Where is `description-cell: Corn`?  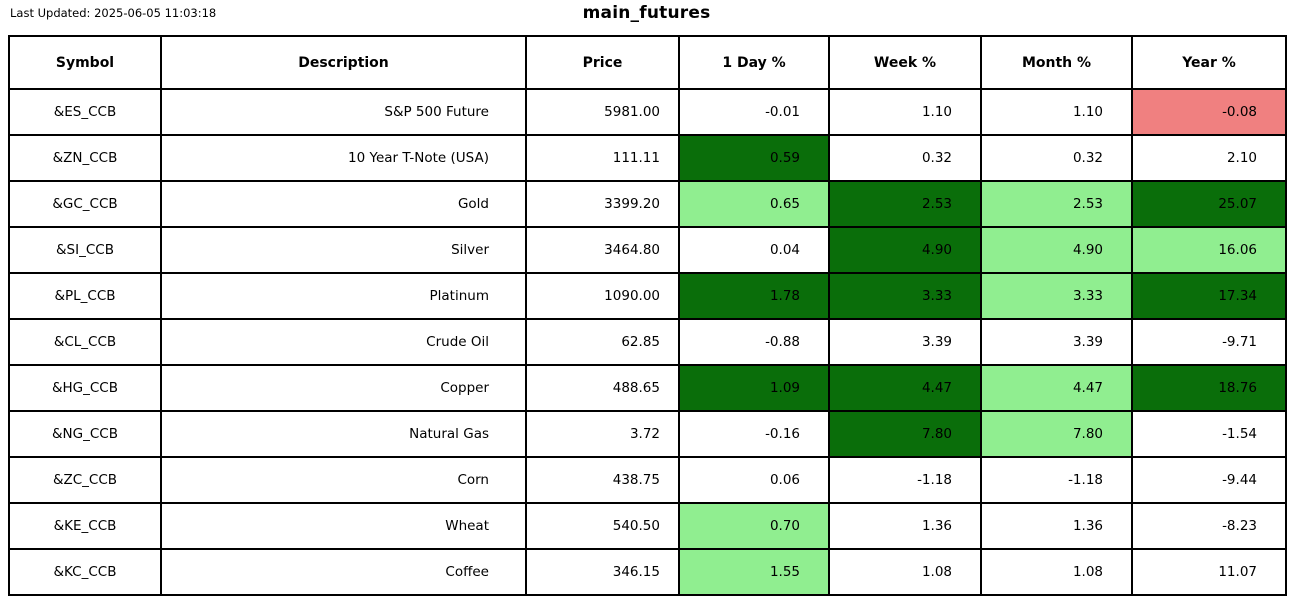
description-cell: Corn is located at coordinates (343, 480).